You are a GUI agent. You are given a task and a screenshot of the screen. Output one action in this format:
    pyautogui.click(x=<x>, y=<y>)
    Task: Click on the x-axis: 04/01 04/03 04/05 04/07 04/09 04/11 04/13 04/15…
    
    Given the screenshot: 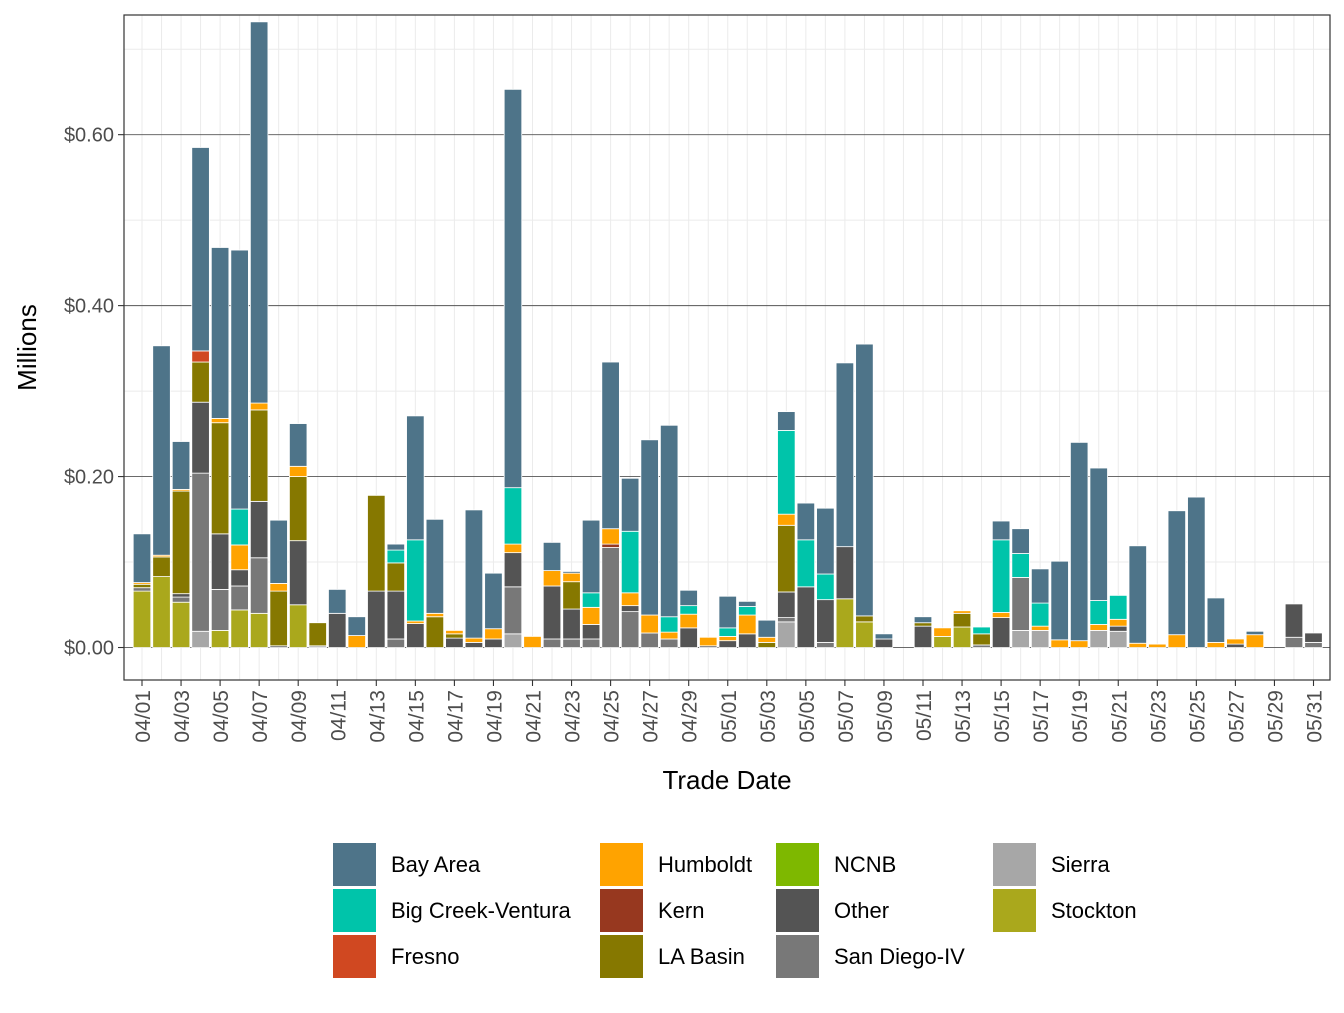 What is the action you would take?
    pyautogui.click(x=729, y=711)
    